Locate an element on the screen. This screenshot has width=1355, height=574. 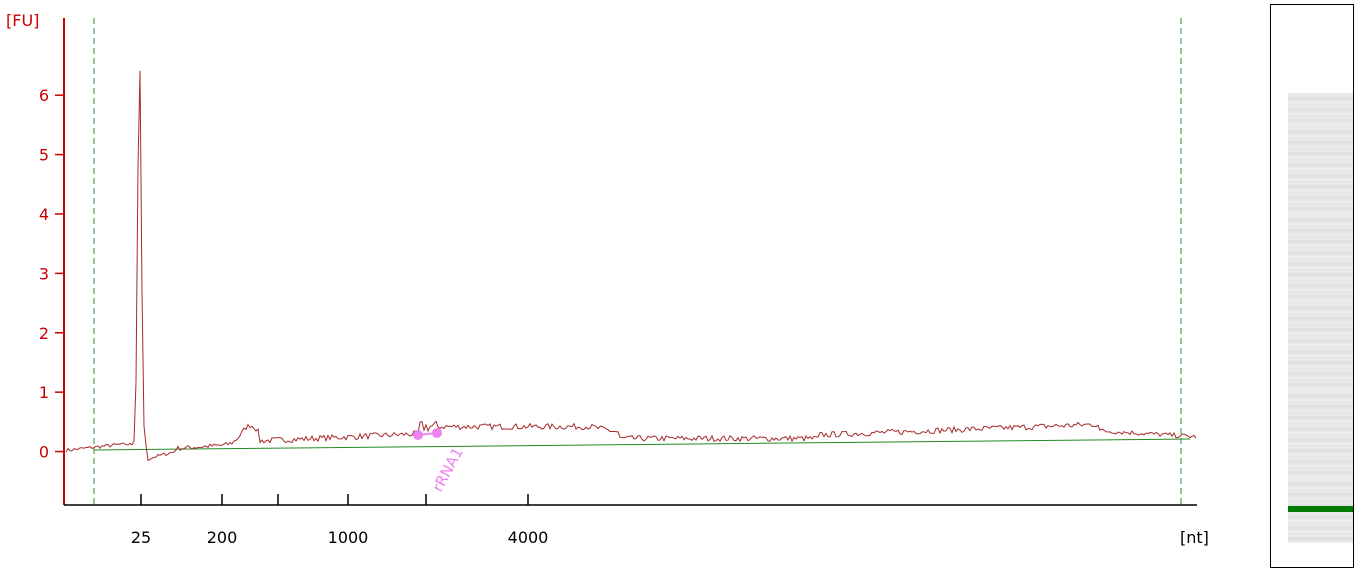
y-tick-label: 4 is located at coordinates (44, 214).